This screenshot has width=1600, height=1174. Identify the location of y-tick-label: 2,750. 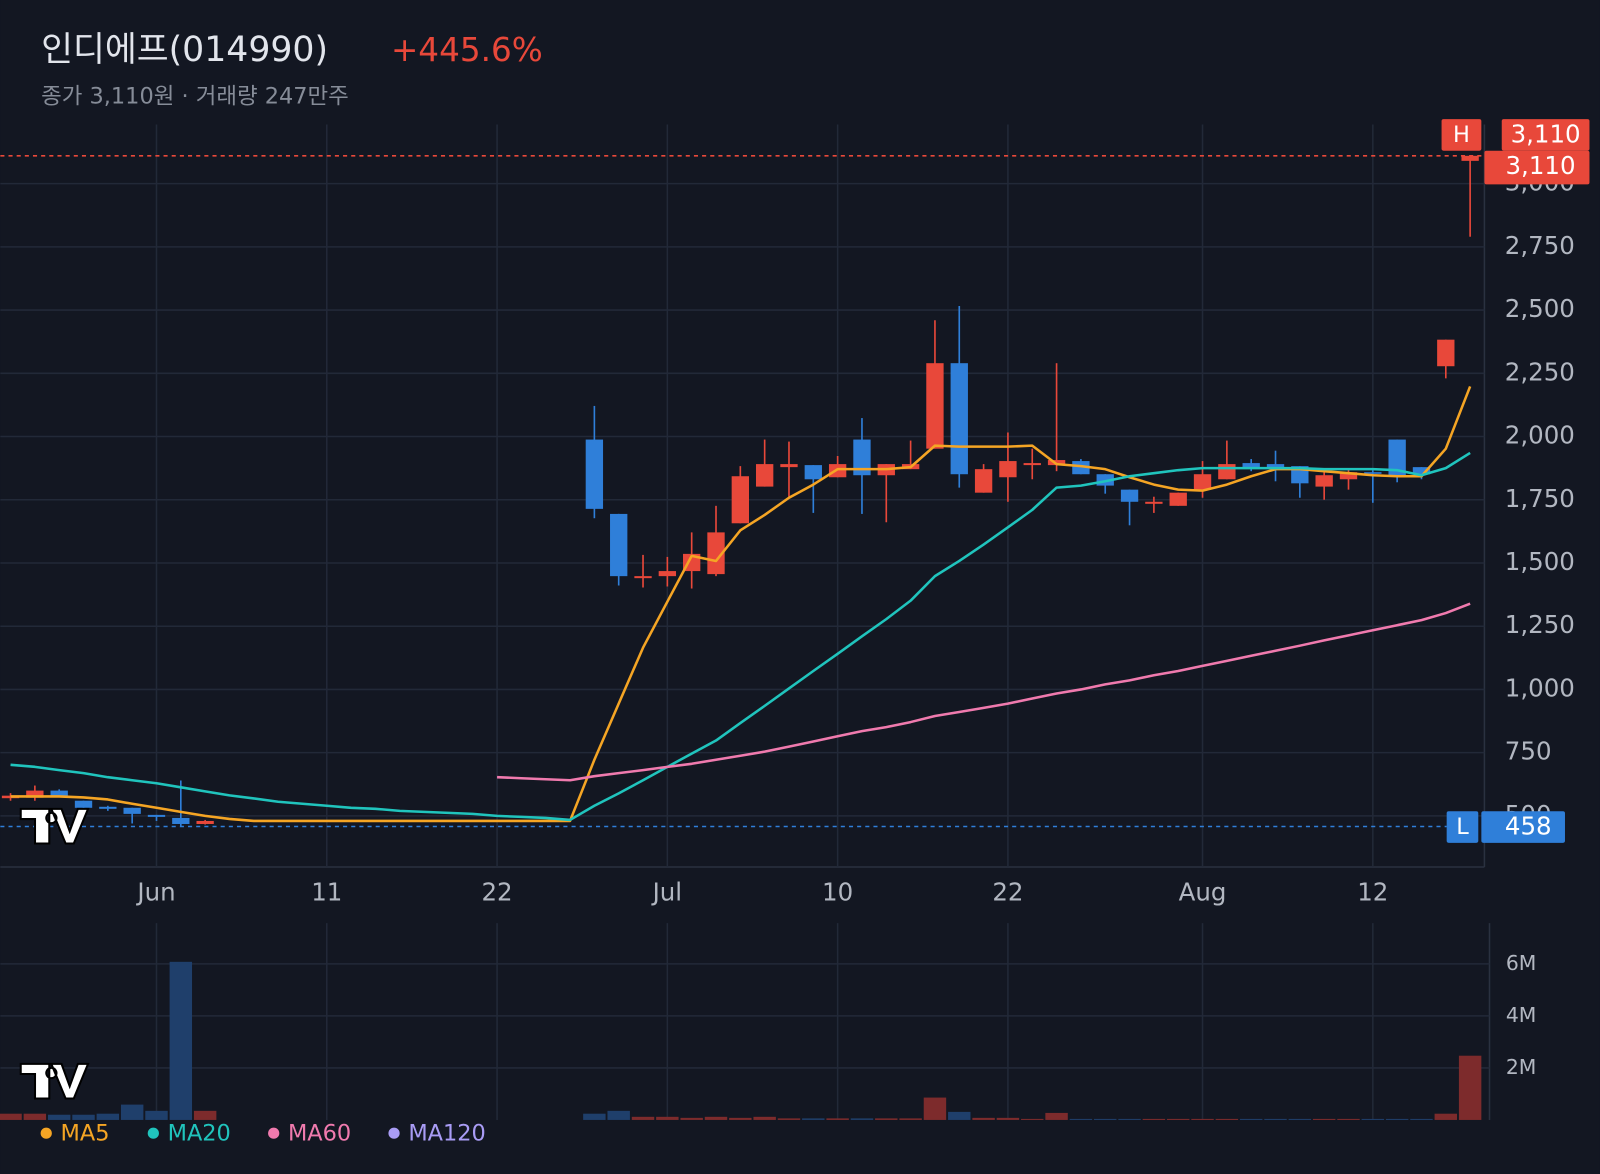
(1540, 245).